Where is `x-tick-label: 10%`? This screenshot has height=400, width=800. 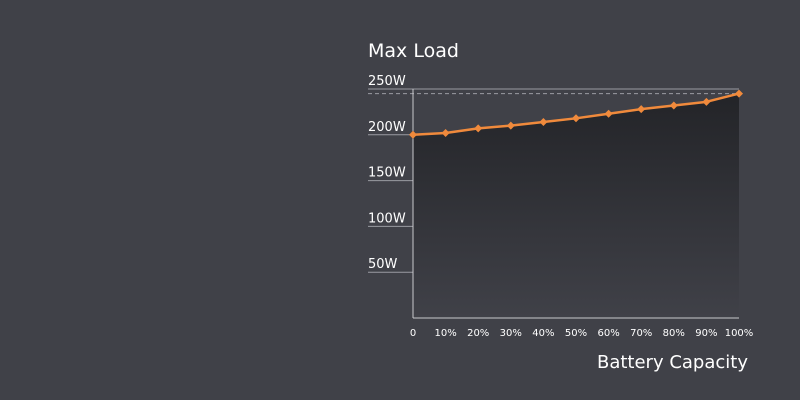
x-tick-label: 10% is located at coordinates (445, 333).